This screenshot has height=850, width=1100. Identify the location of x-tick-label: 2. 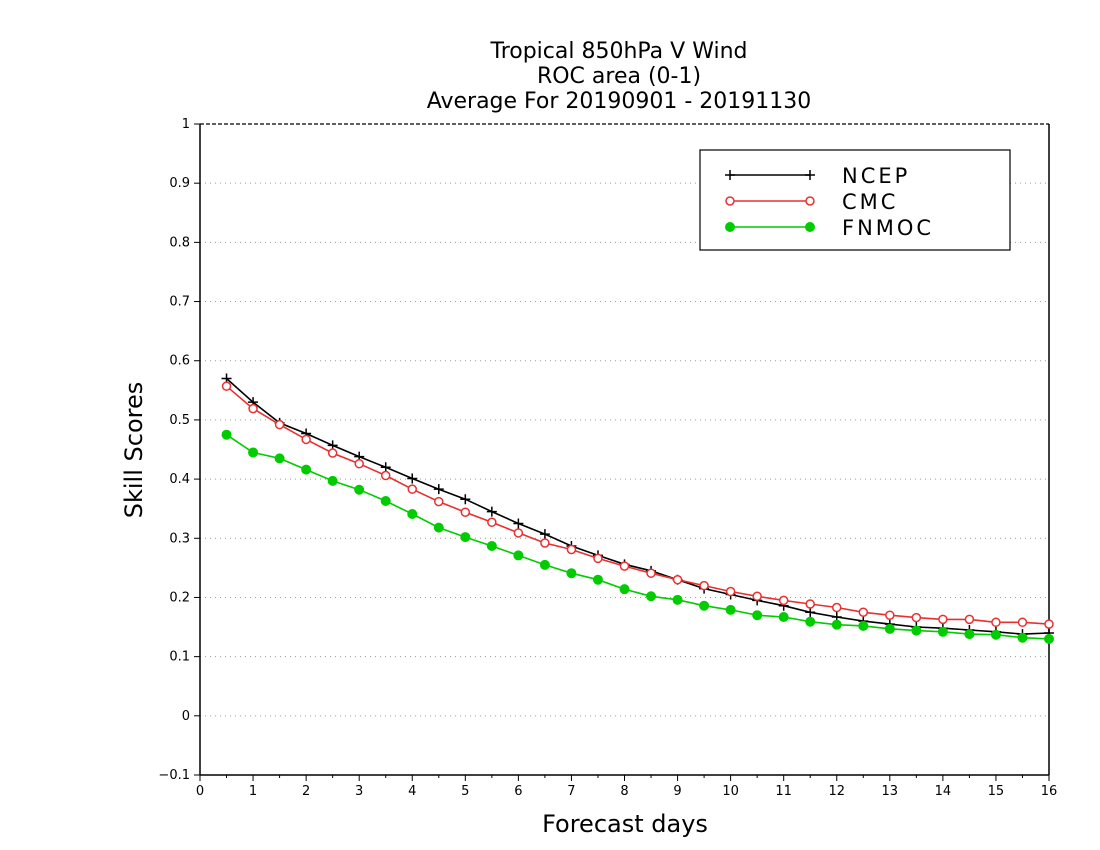
(306, 791).